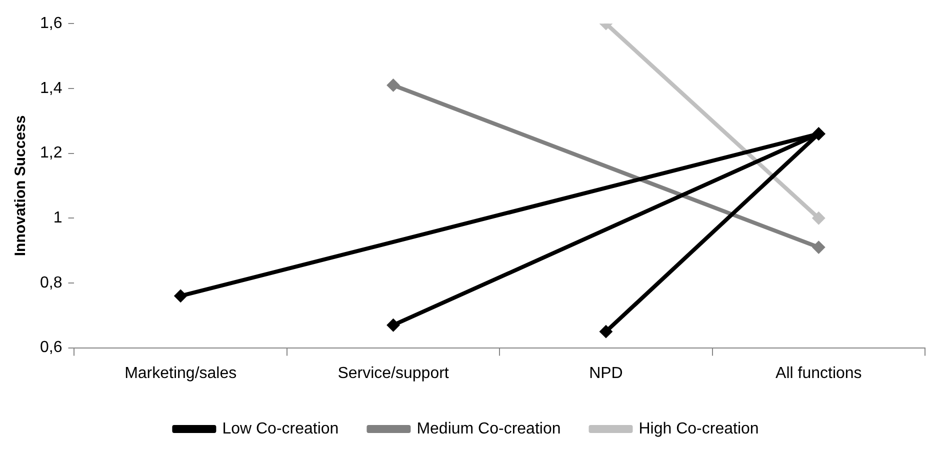  I want to click on legend-label: Medium Co-creation, so click(488, 429).